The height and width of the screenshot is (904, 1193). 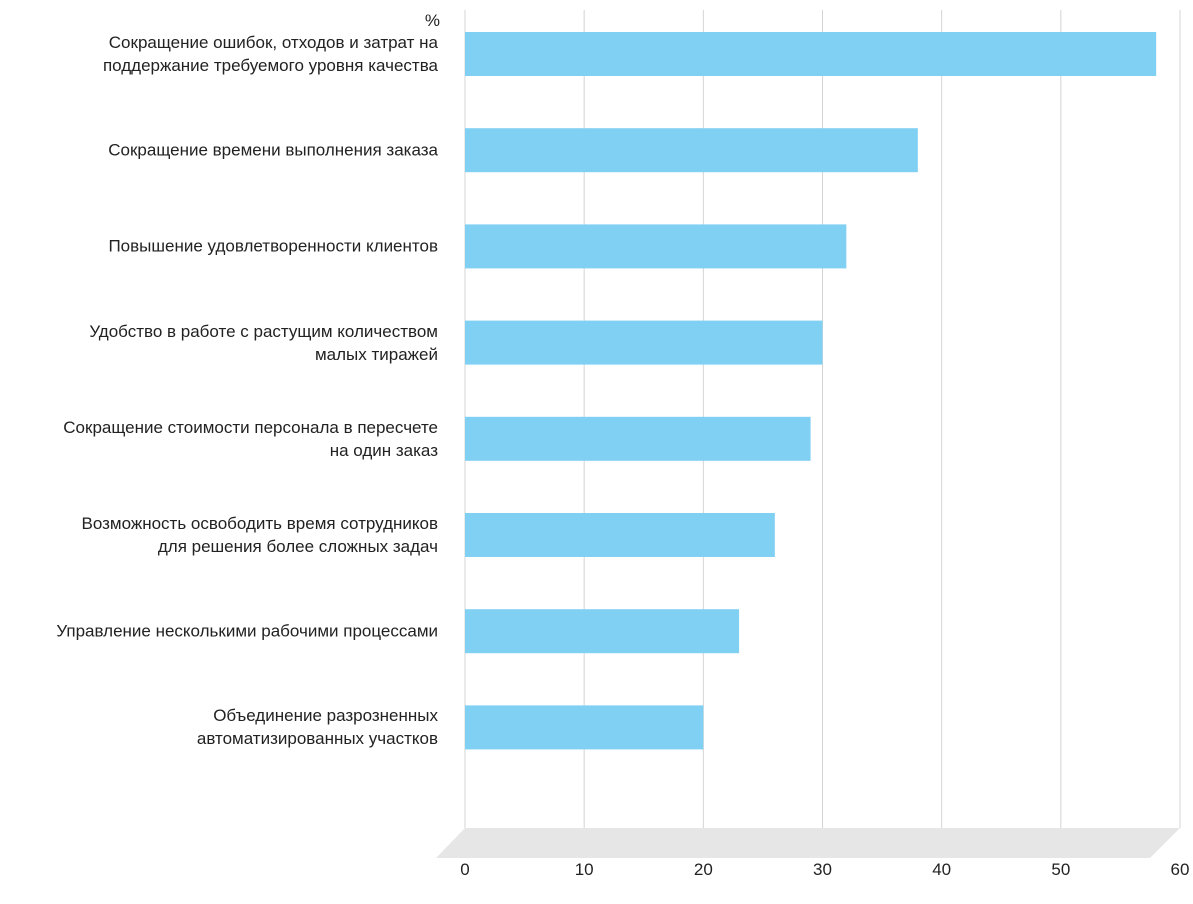 What do you see at coordinates (273, 246) in the screenshot?
I see `category-label: Повышение удовлетворенности клиентов` at bounding box center [273, 246].